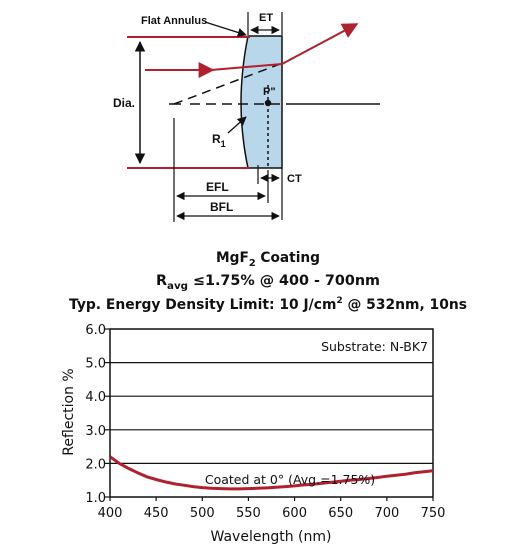 This screenshot has width=529, height=547. I want to click on x-tick-label-0: 400, so click(110, 513).